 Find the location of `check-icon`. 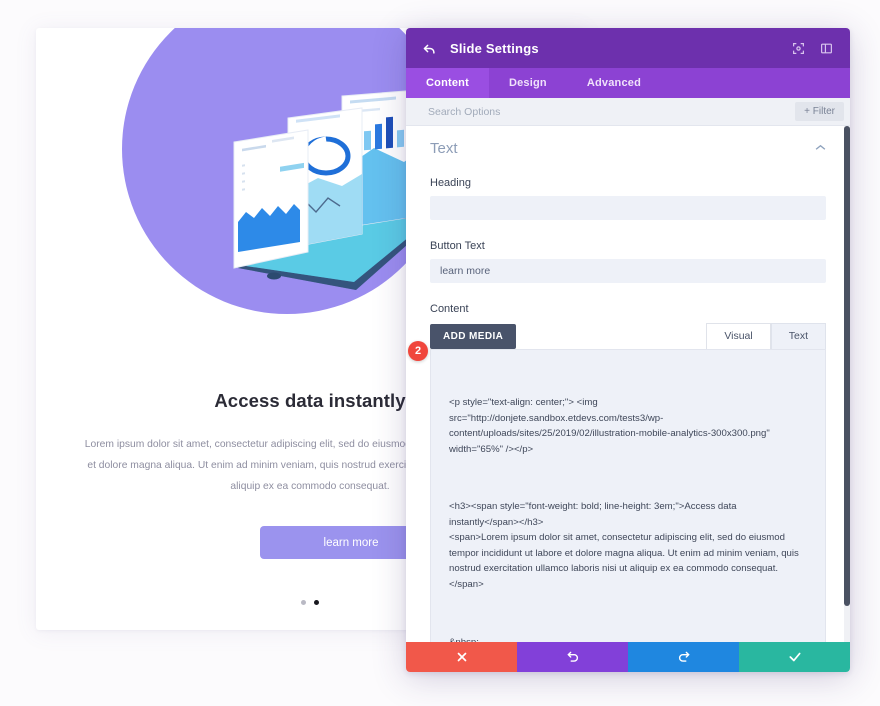

check-icon is located at coordinates (794, 657).